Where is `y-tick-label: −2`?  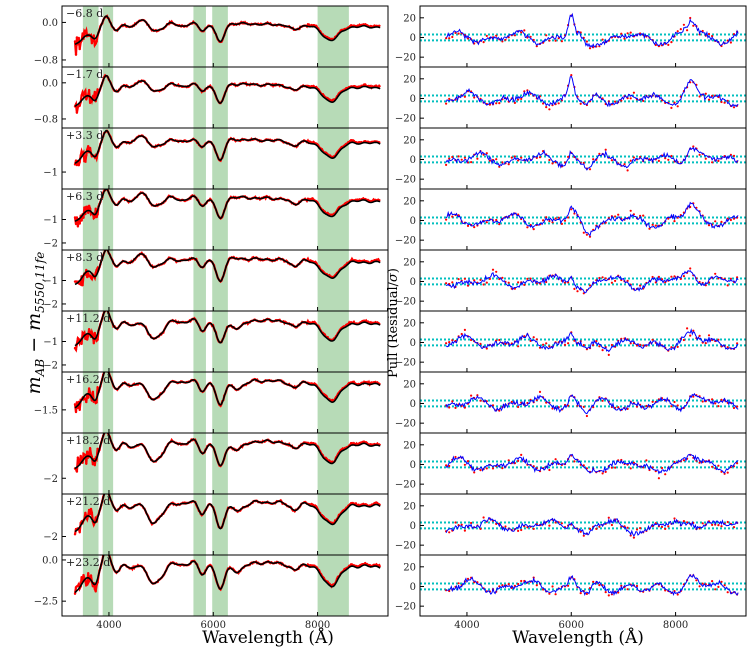 y-tick-label: −2 is located at coordinates (50, 304).